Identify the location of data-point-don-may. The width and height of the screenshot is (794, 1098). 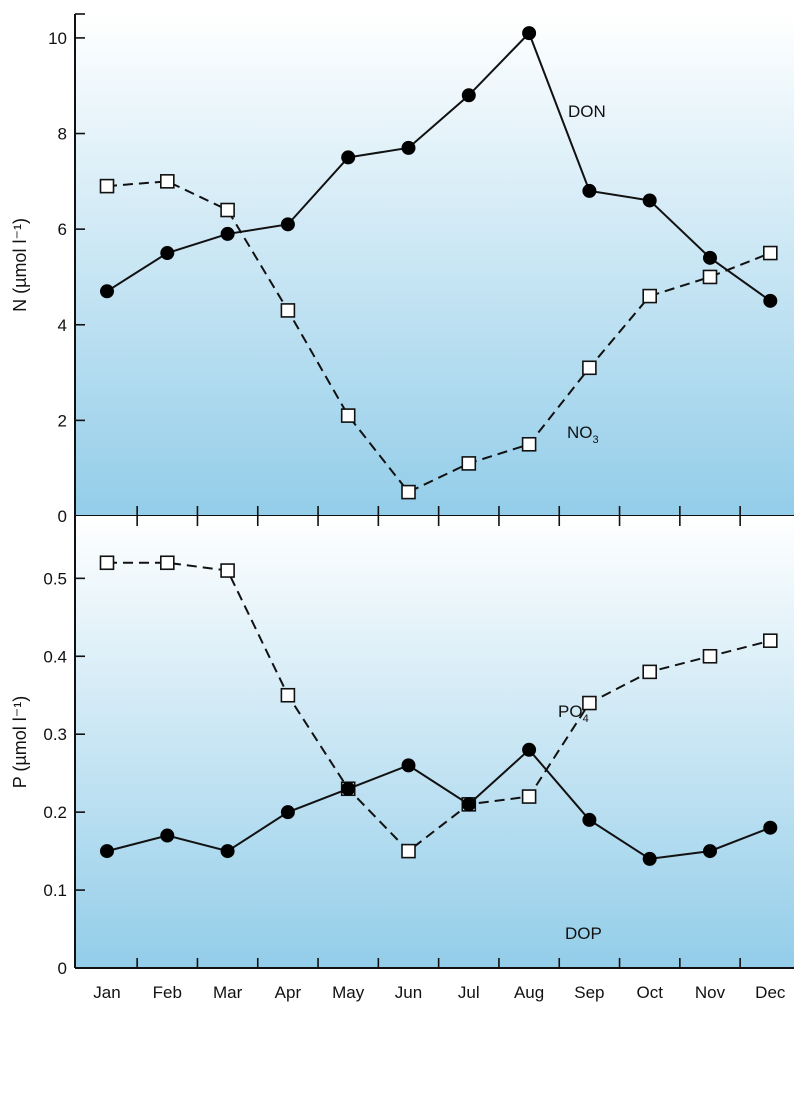
(348, 157).